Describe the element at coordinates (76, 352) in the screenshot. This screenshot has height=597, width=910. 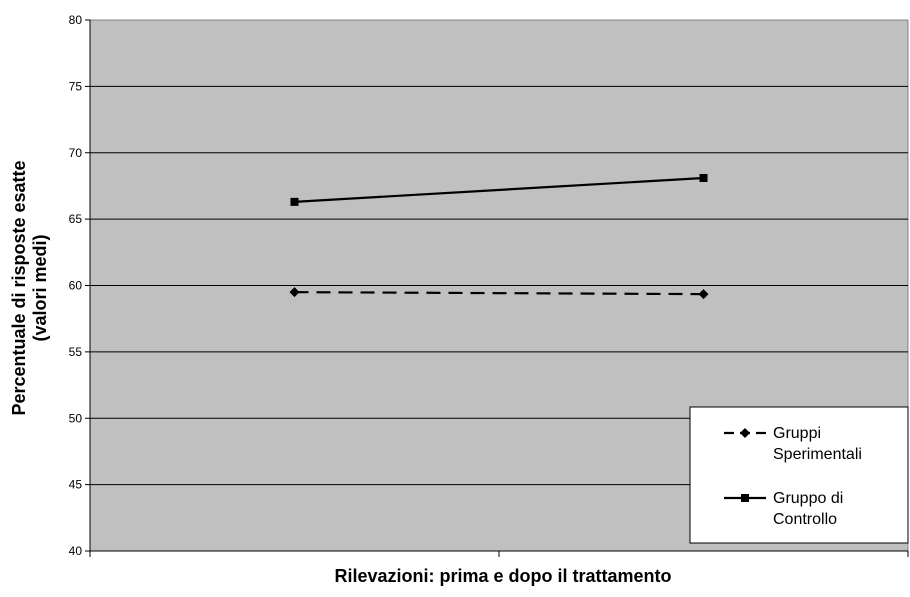
I see `y-tick-label: 55` at that location.